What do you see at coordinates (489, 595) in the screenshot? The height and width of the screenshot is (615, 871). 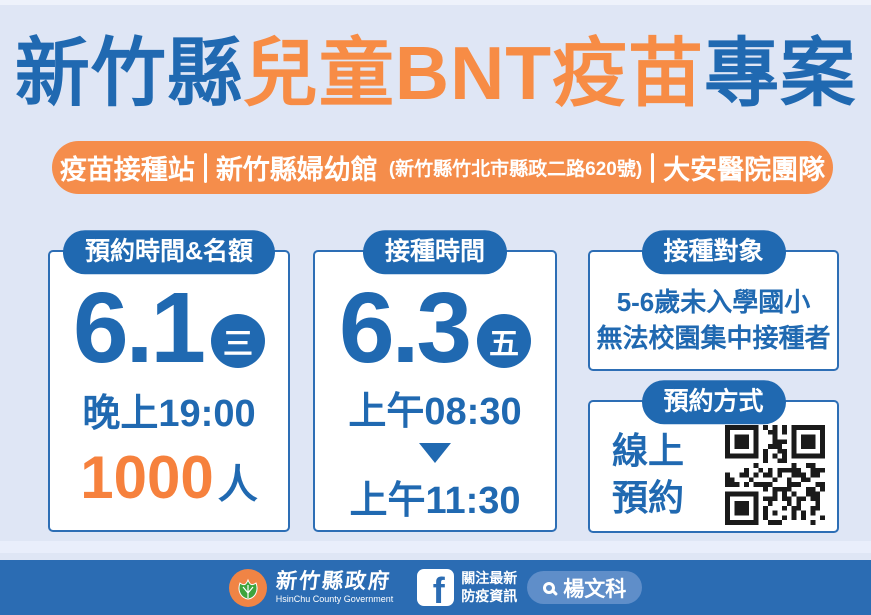 I see `fb-caption-line-2: 防疫資訊` at bounding box center [489, 595].